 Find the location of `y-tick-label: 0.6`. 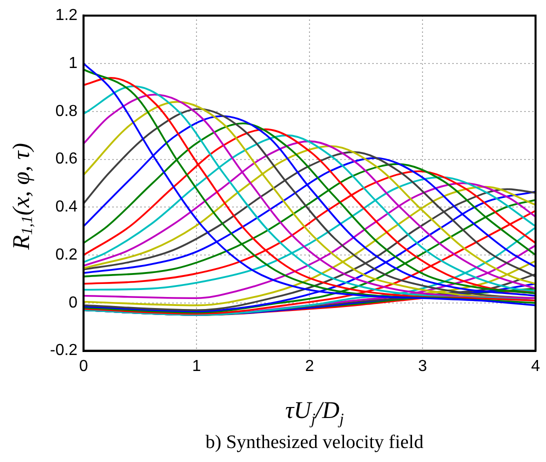

y-tick-label: 0.6 is located at coordinates (66, 159).